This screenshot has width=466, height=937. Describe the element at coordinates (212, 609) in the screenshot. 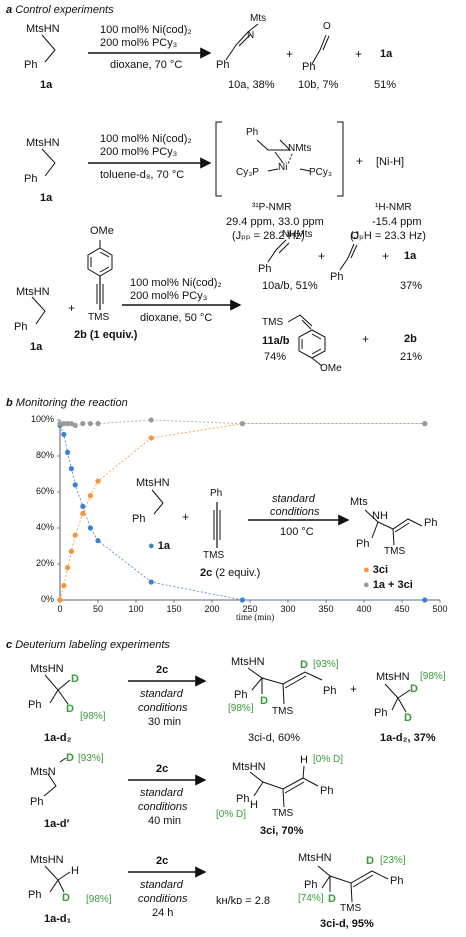

I see `x-tick-label: 200` at that location.